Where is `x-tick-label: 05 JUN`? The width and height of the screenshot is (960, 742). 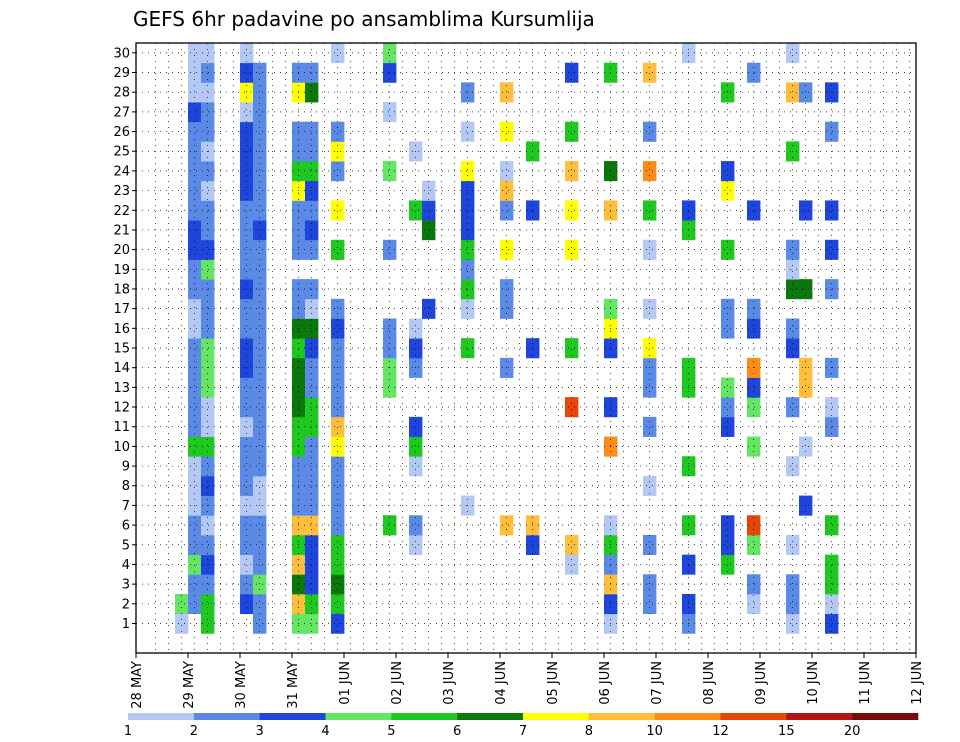 x-tick-label: 05 JUN is located at coordinates (553, 683).